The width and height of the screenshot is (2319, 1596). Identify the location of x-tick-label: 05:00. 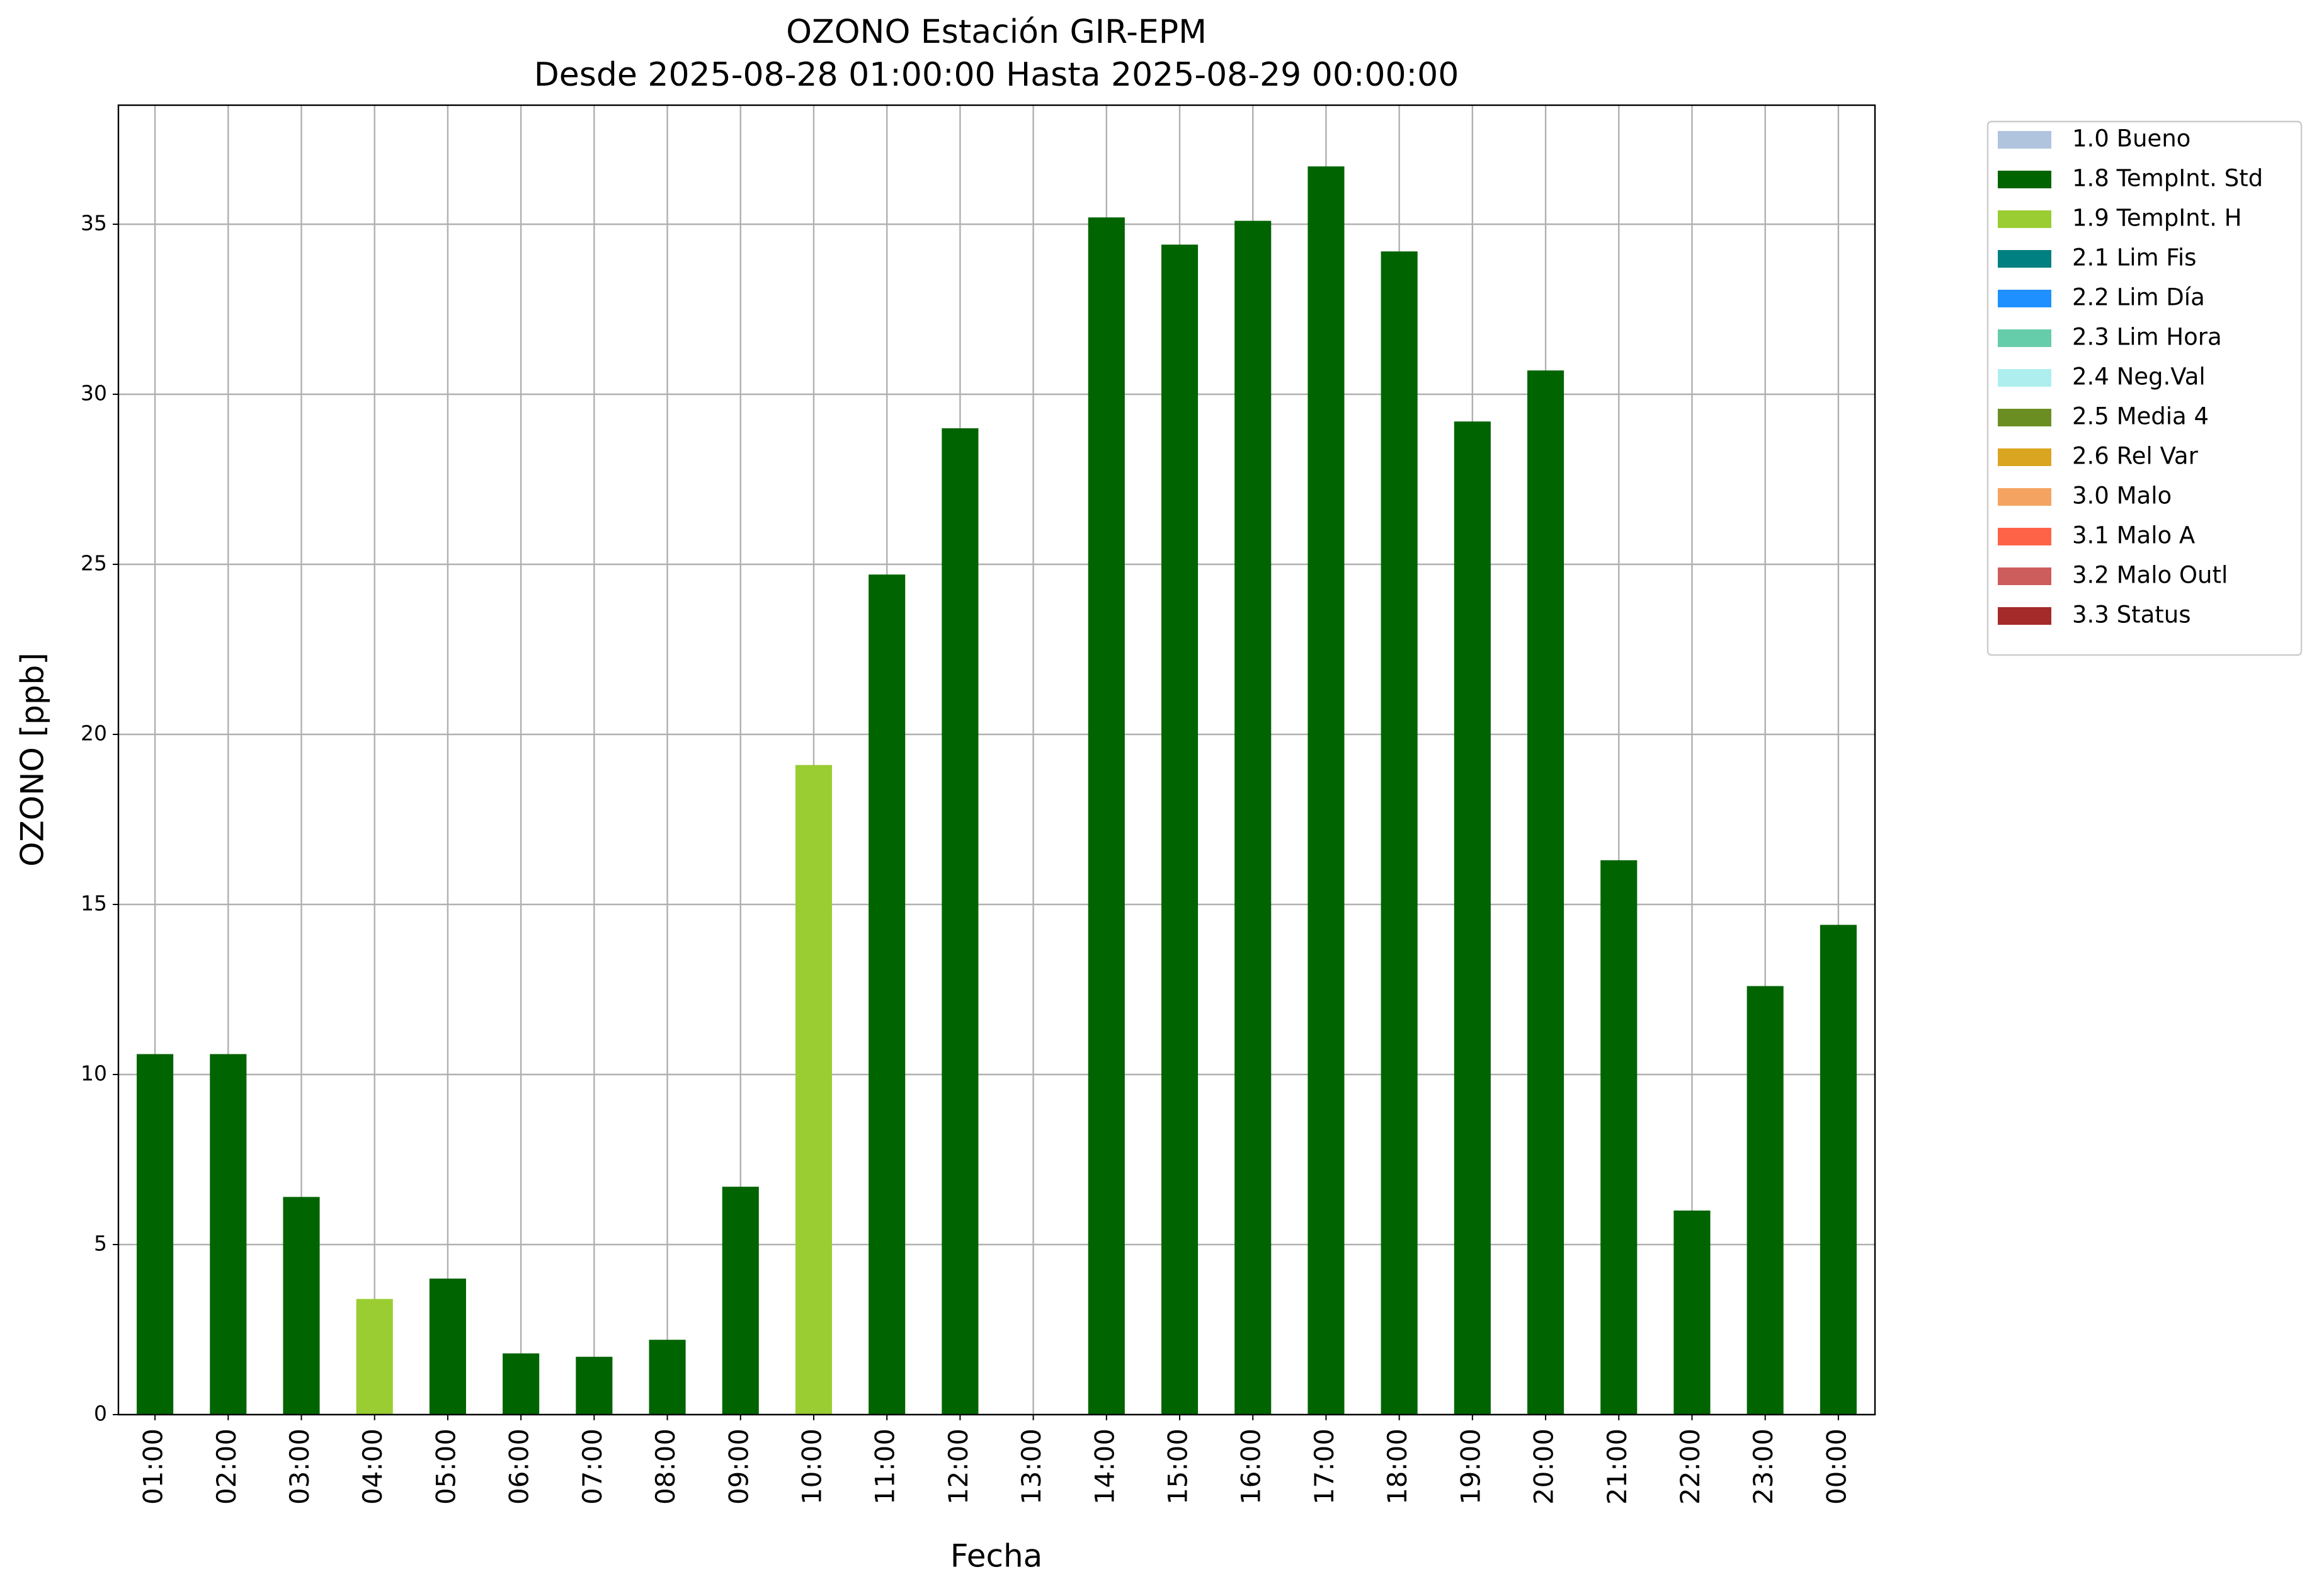
(445, 1466).